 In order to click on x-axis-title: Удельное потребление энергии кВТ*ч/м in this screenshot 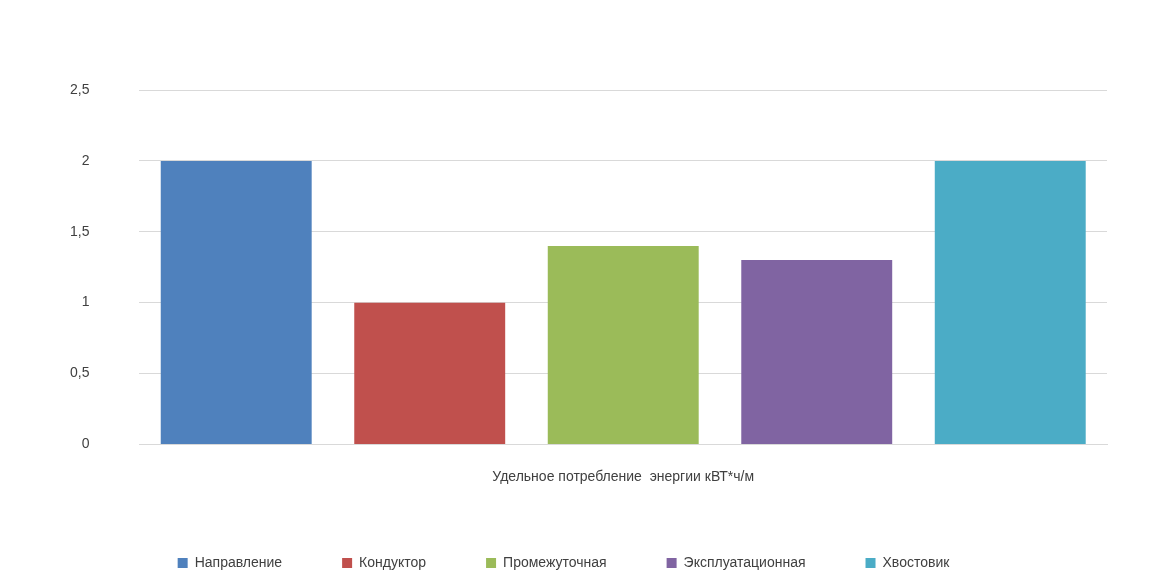, I will do `click(623, 476)`.